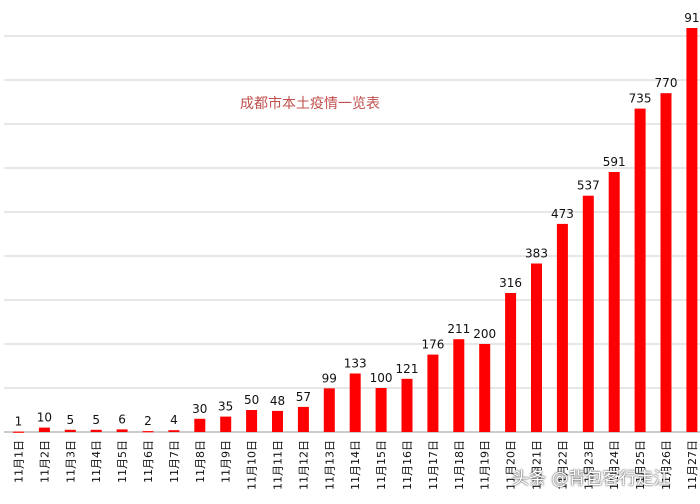 The image size is (700, 504). Describe the element at coordinates (666, 465) in the screenshot. I see `x-tick-label: 11月26日` at that location.